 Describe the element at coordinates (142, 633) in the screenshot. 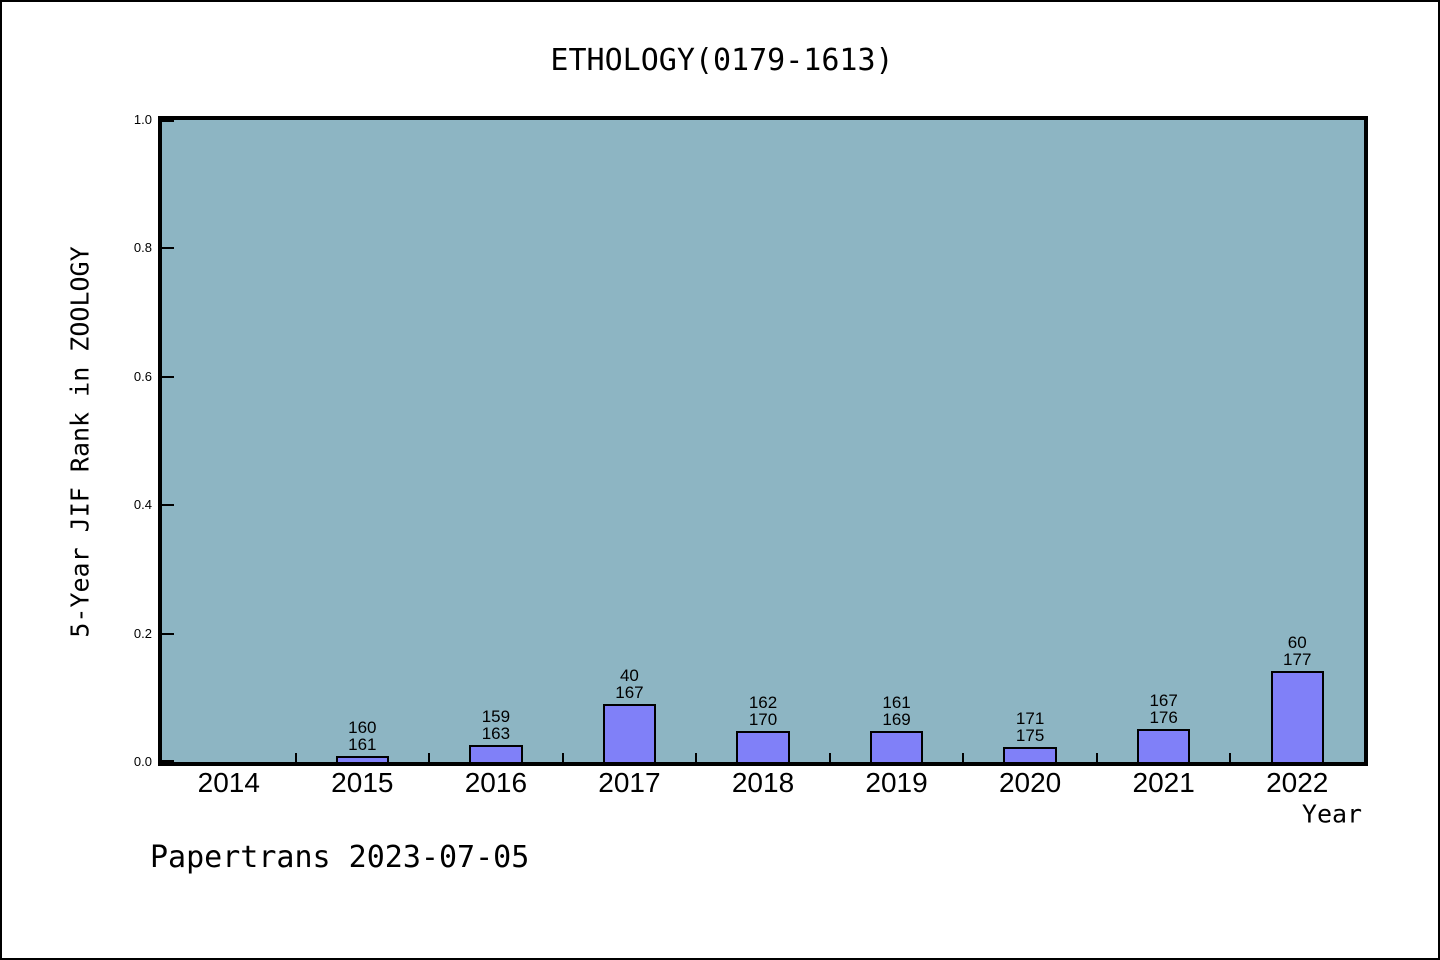

I see `y-tick-label: 0.2` at that location.